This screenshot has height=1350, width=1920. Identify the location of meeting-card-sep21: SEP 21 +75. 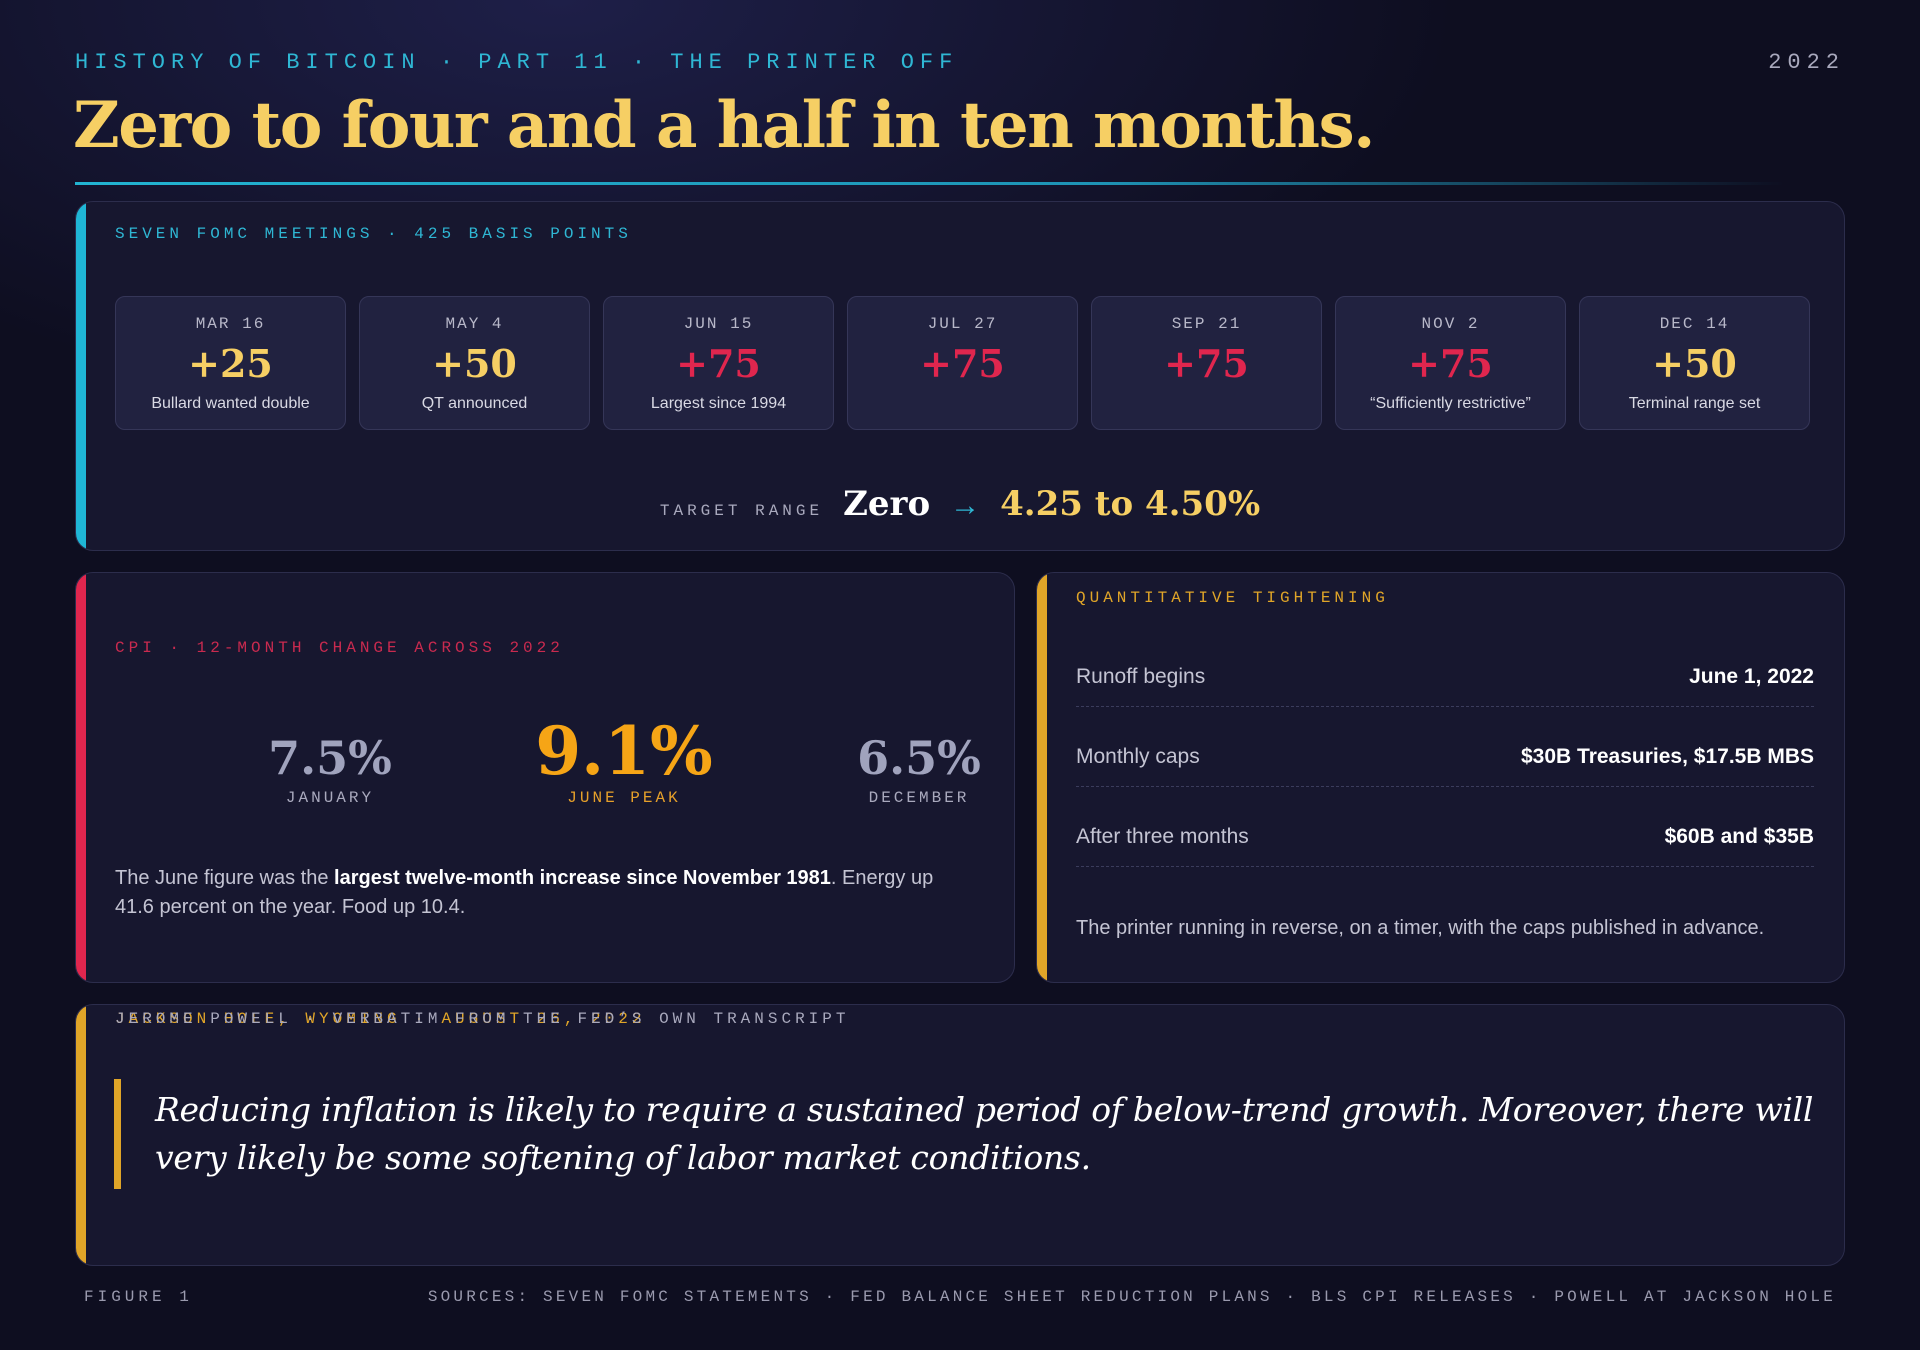
(1206, 363).